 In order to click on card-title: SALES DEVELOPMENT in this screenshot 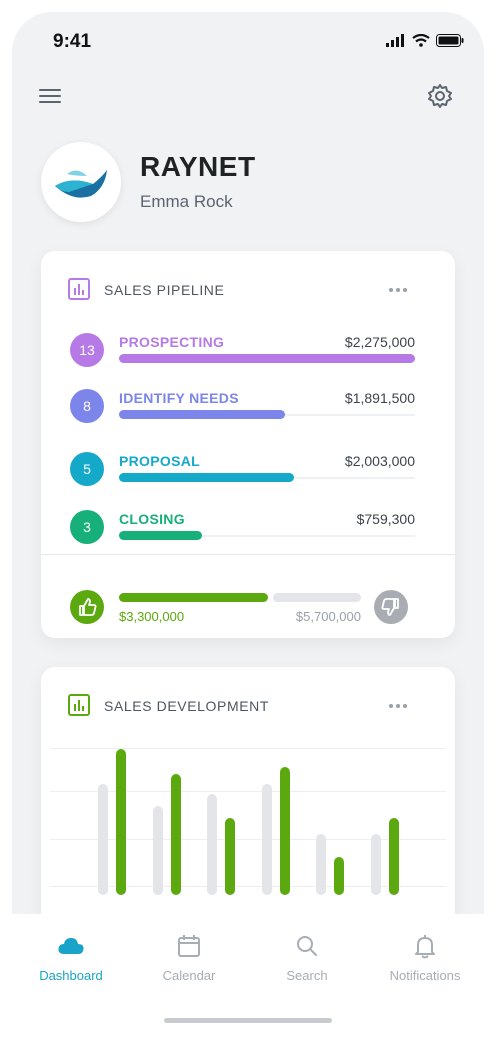, I will do `click(187, 706)`.